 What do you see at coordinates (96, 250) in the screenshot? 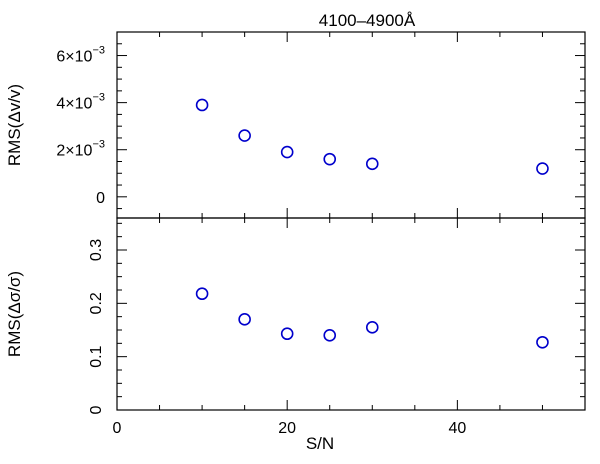
I see `y-tick-label: 0.3` at bounding box center [96, 250].